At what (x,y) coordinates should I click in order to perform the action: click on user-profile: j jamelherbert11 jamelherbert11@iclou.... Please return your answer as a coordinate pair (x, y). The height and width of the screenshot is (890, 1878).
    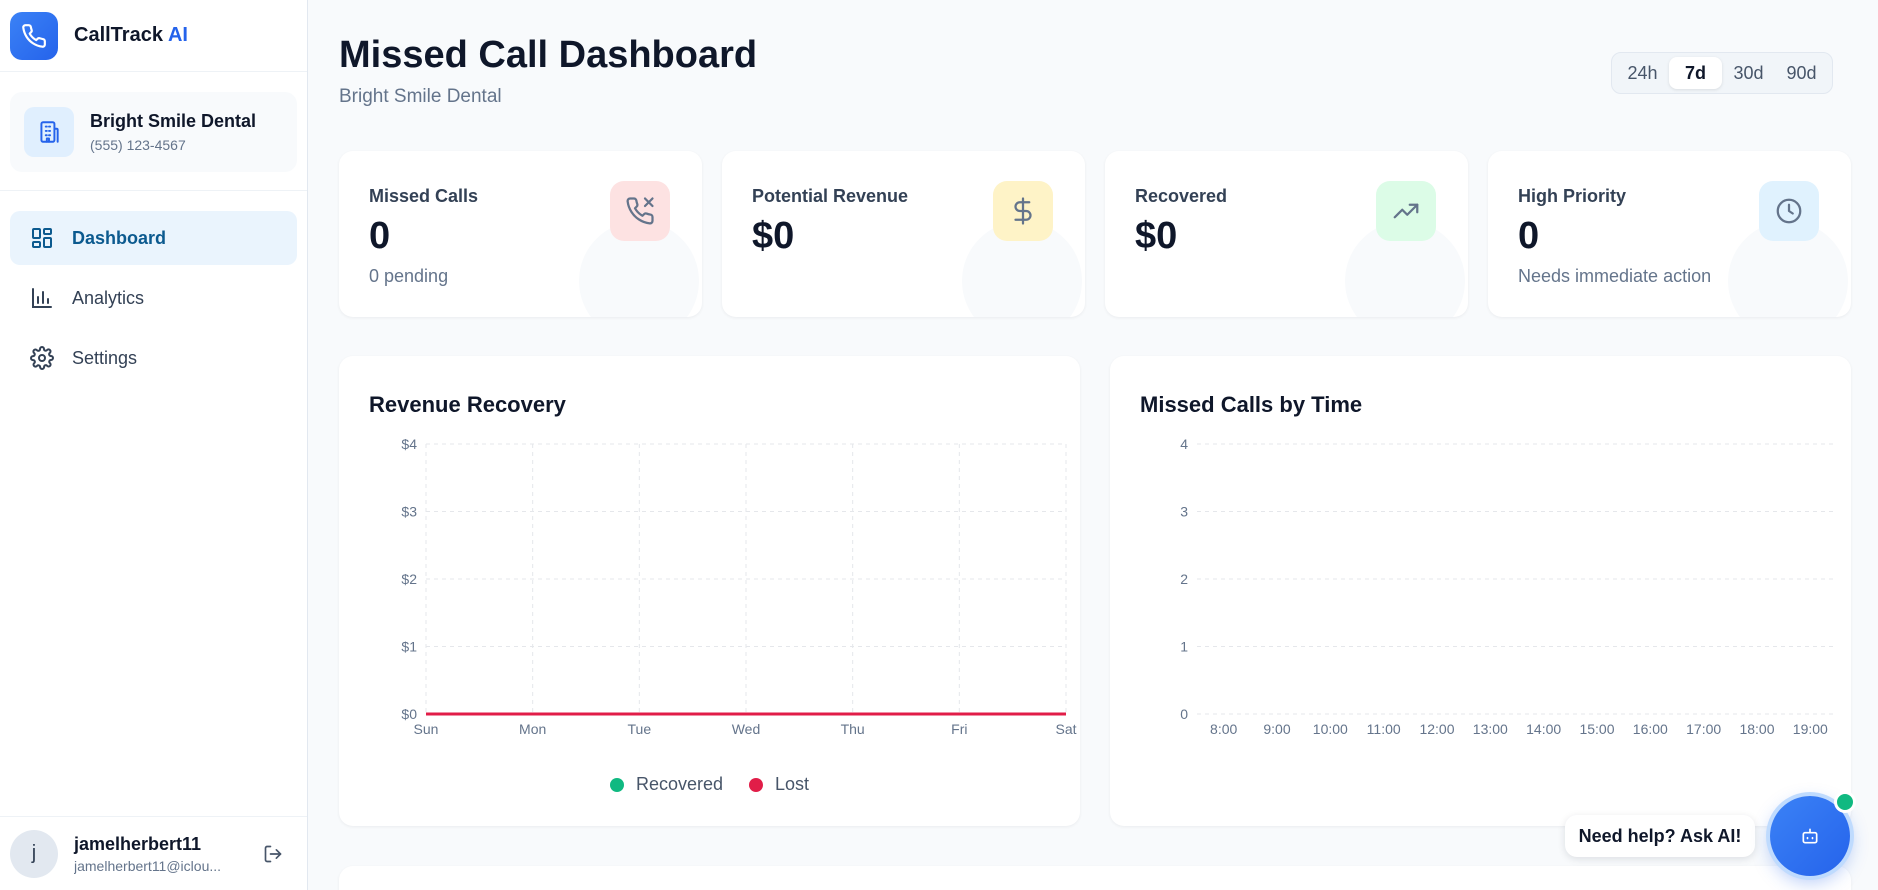
    Looking at the image, I should click on (153, 853).